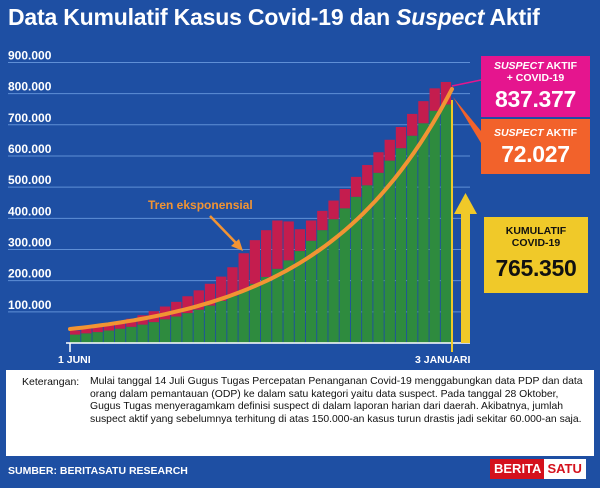 The height and width of the screenshot is (488, 600). What do you see at coordinates (465, 278) in the screenshot?
I see `growth-arrow-shaft` at bounding box center [465, 278].